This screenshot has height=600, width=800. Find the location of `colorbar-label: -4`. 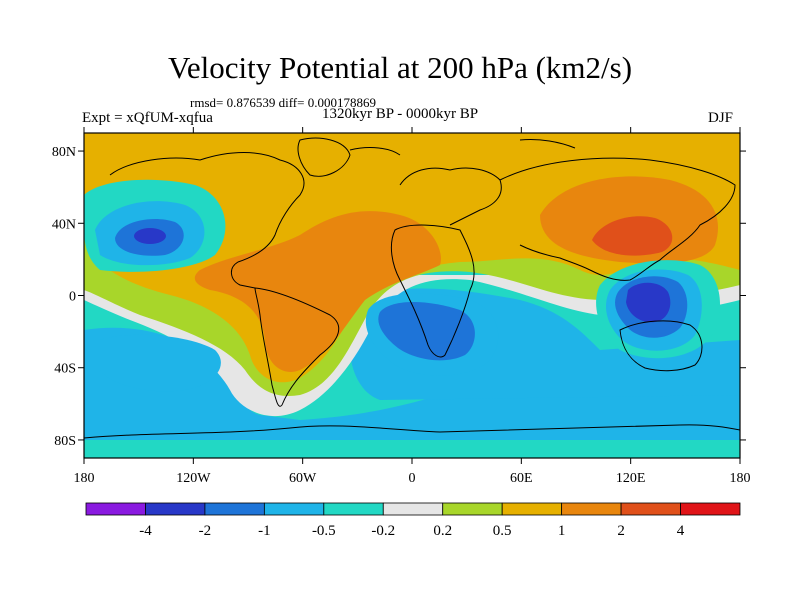

colorbar-label: -4 is located at coordinates (145, 531).